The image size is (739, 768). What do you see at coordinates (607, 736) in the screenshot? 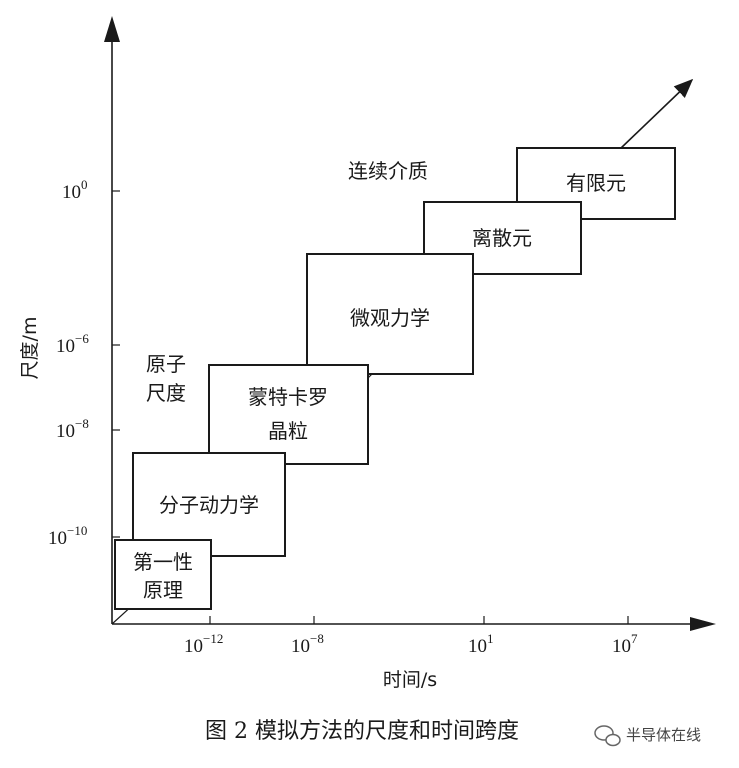
I see `wechat-icon` at bounding box center [607, 736].